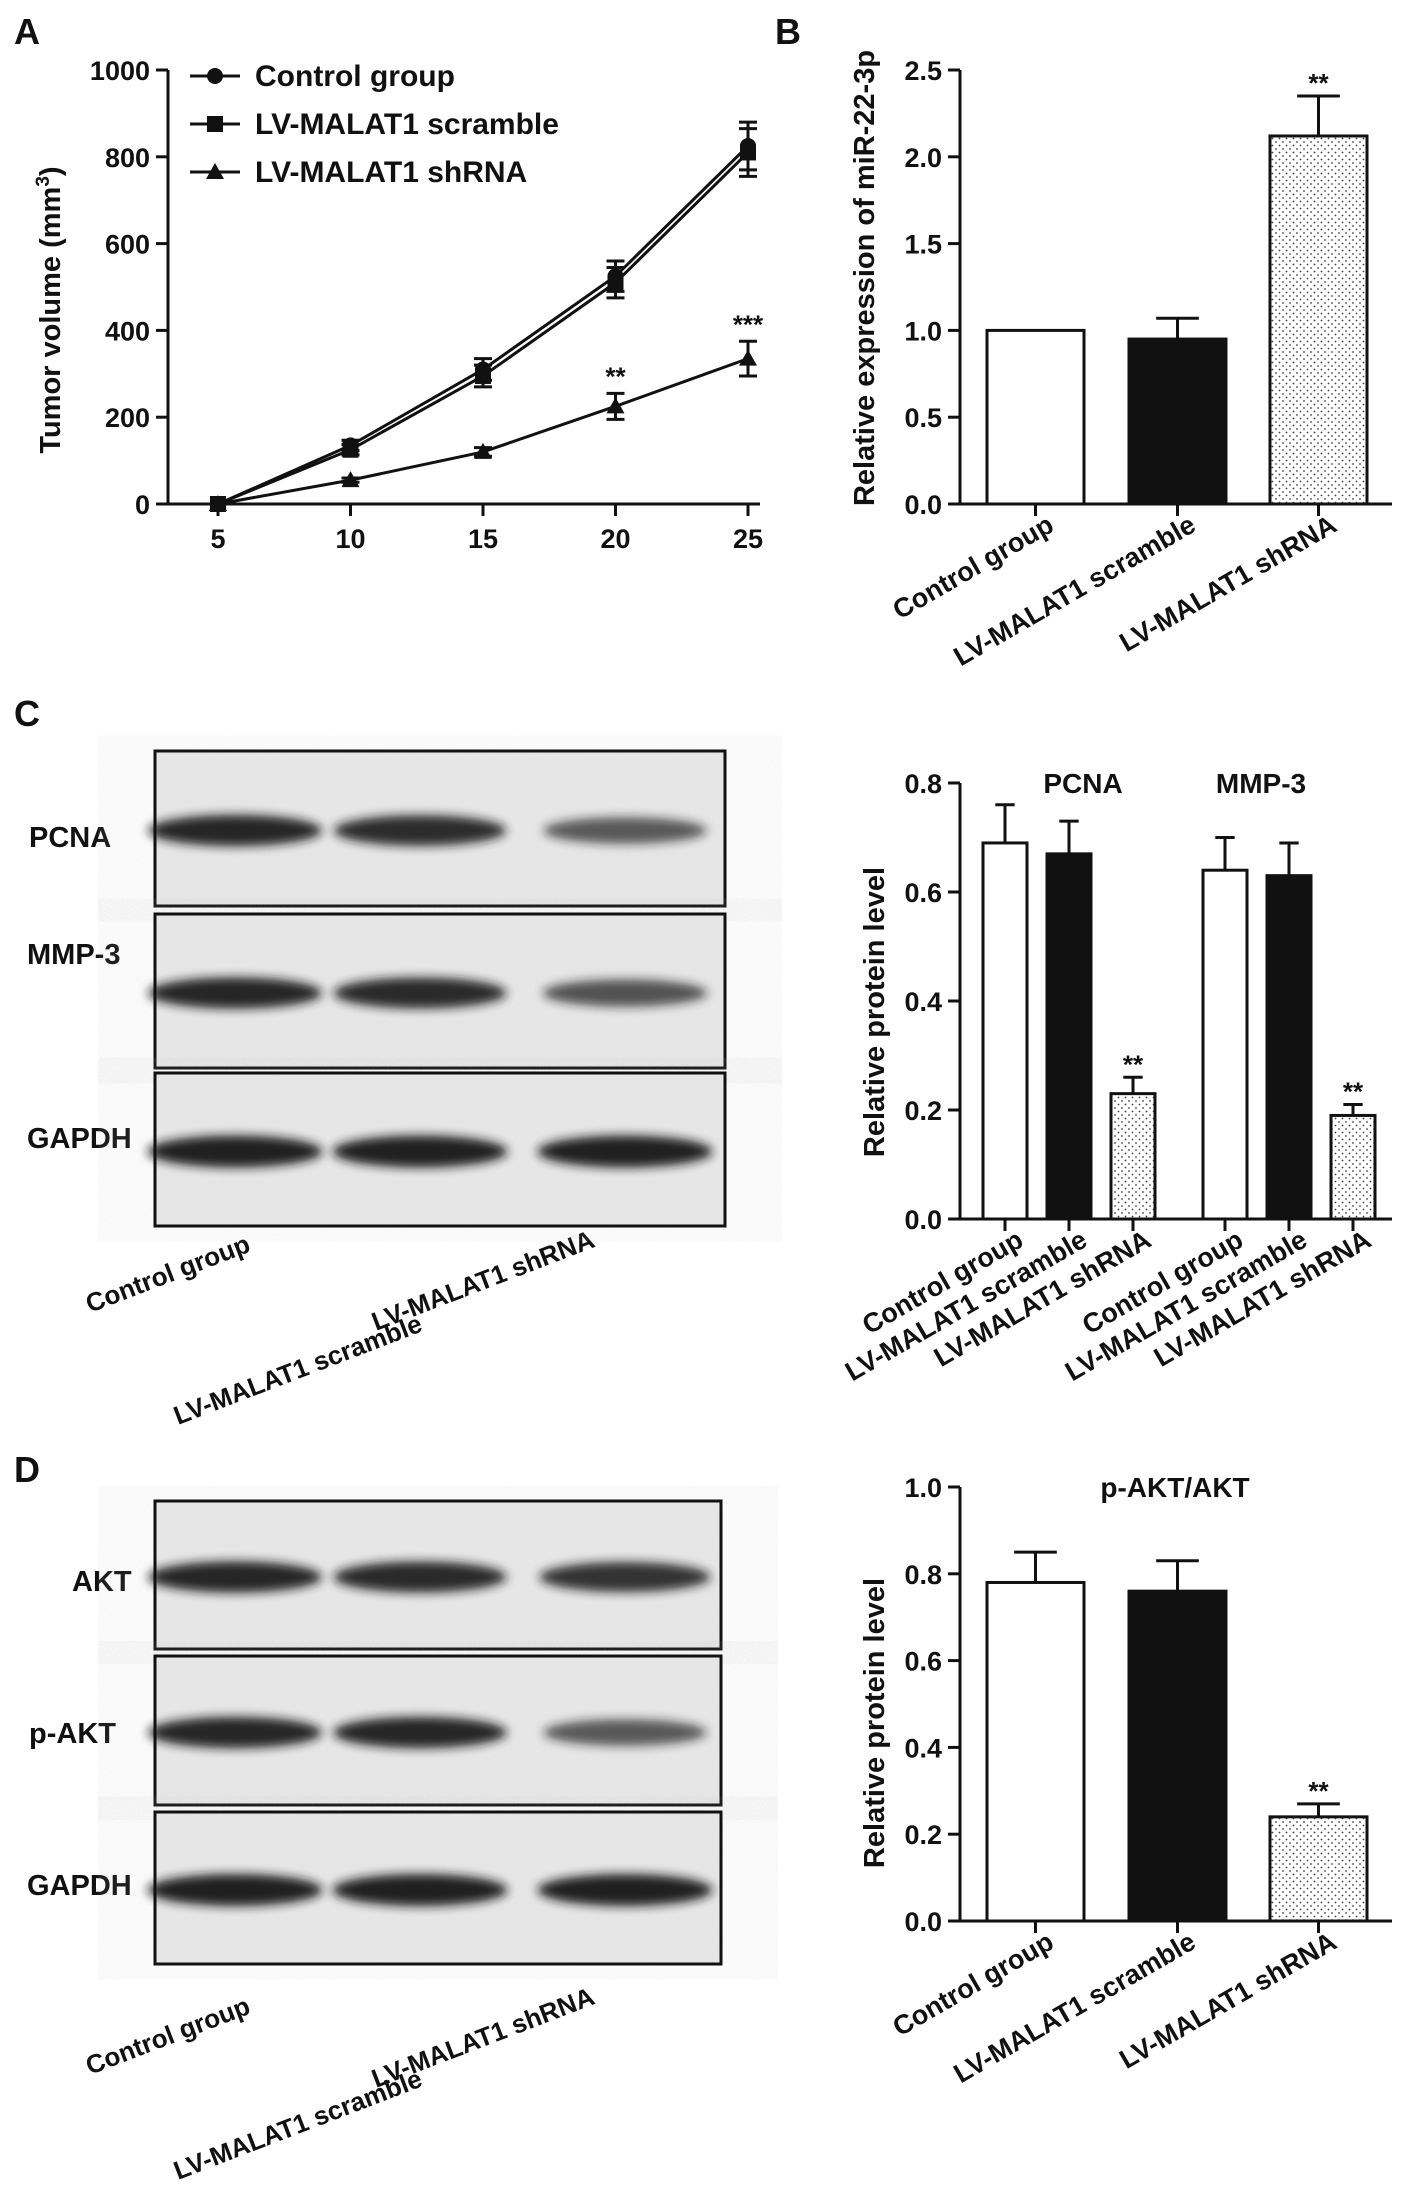  Describe the element at coordinates (748, 539) in the screenshot. I see `panel-a-x-tick-label: 25` at that location.